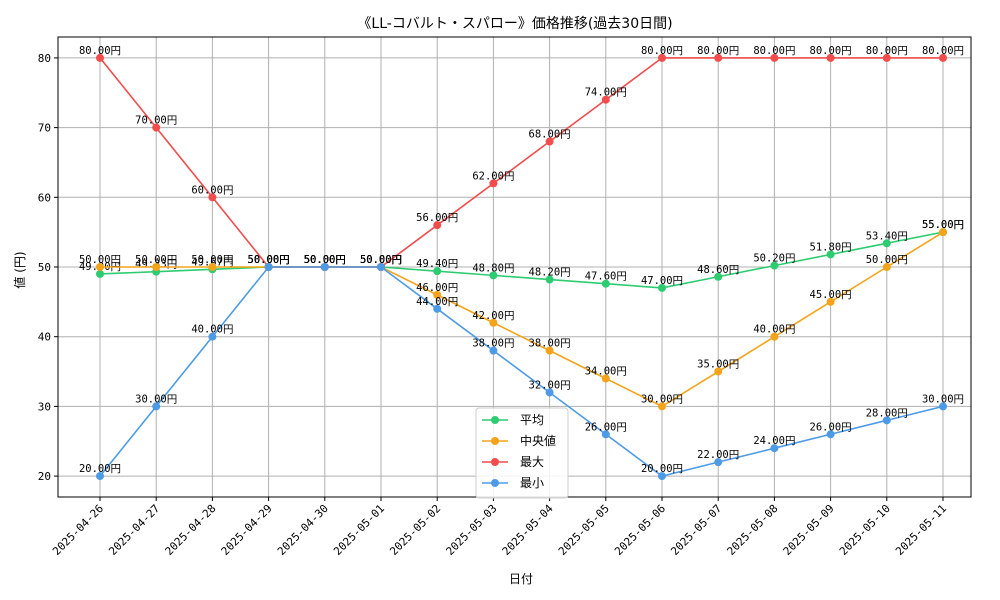  I want to click on data-label: 62.00円, so click(493, 176).